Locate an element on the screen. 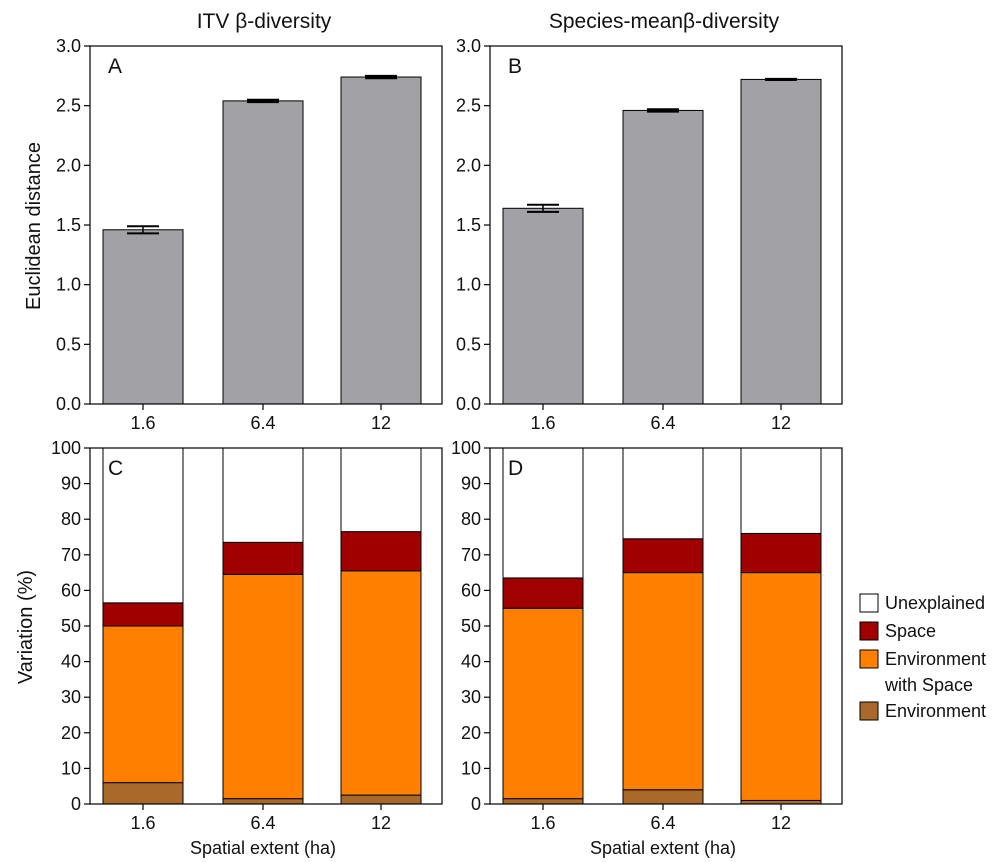 Image resolution: width=1005 pixels, height=862 pixels. y-axis-title-bottom: Variation (%) is located at coordinates (26, 627).